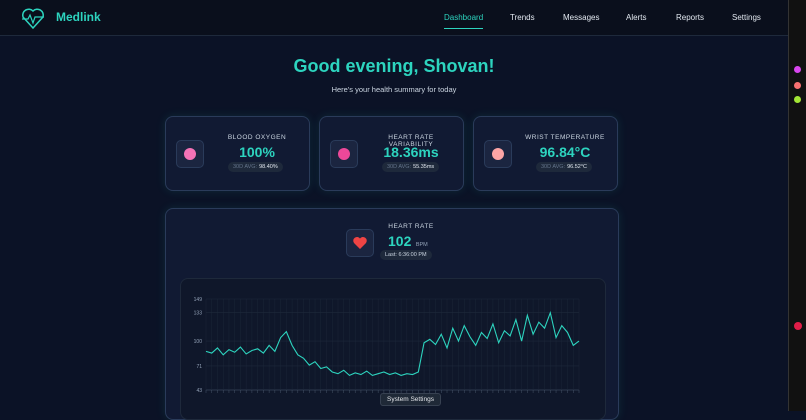 This screenshot has height=420, width=806. What do you see at coordinates (199, 367) in the screenshot?
I see `y-tick-label: 71` at bounding box center [199, 367].